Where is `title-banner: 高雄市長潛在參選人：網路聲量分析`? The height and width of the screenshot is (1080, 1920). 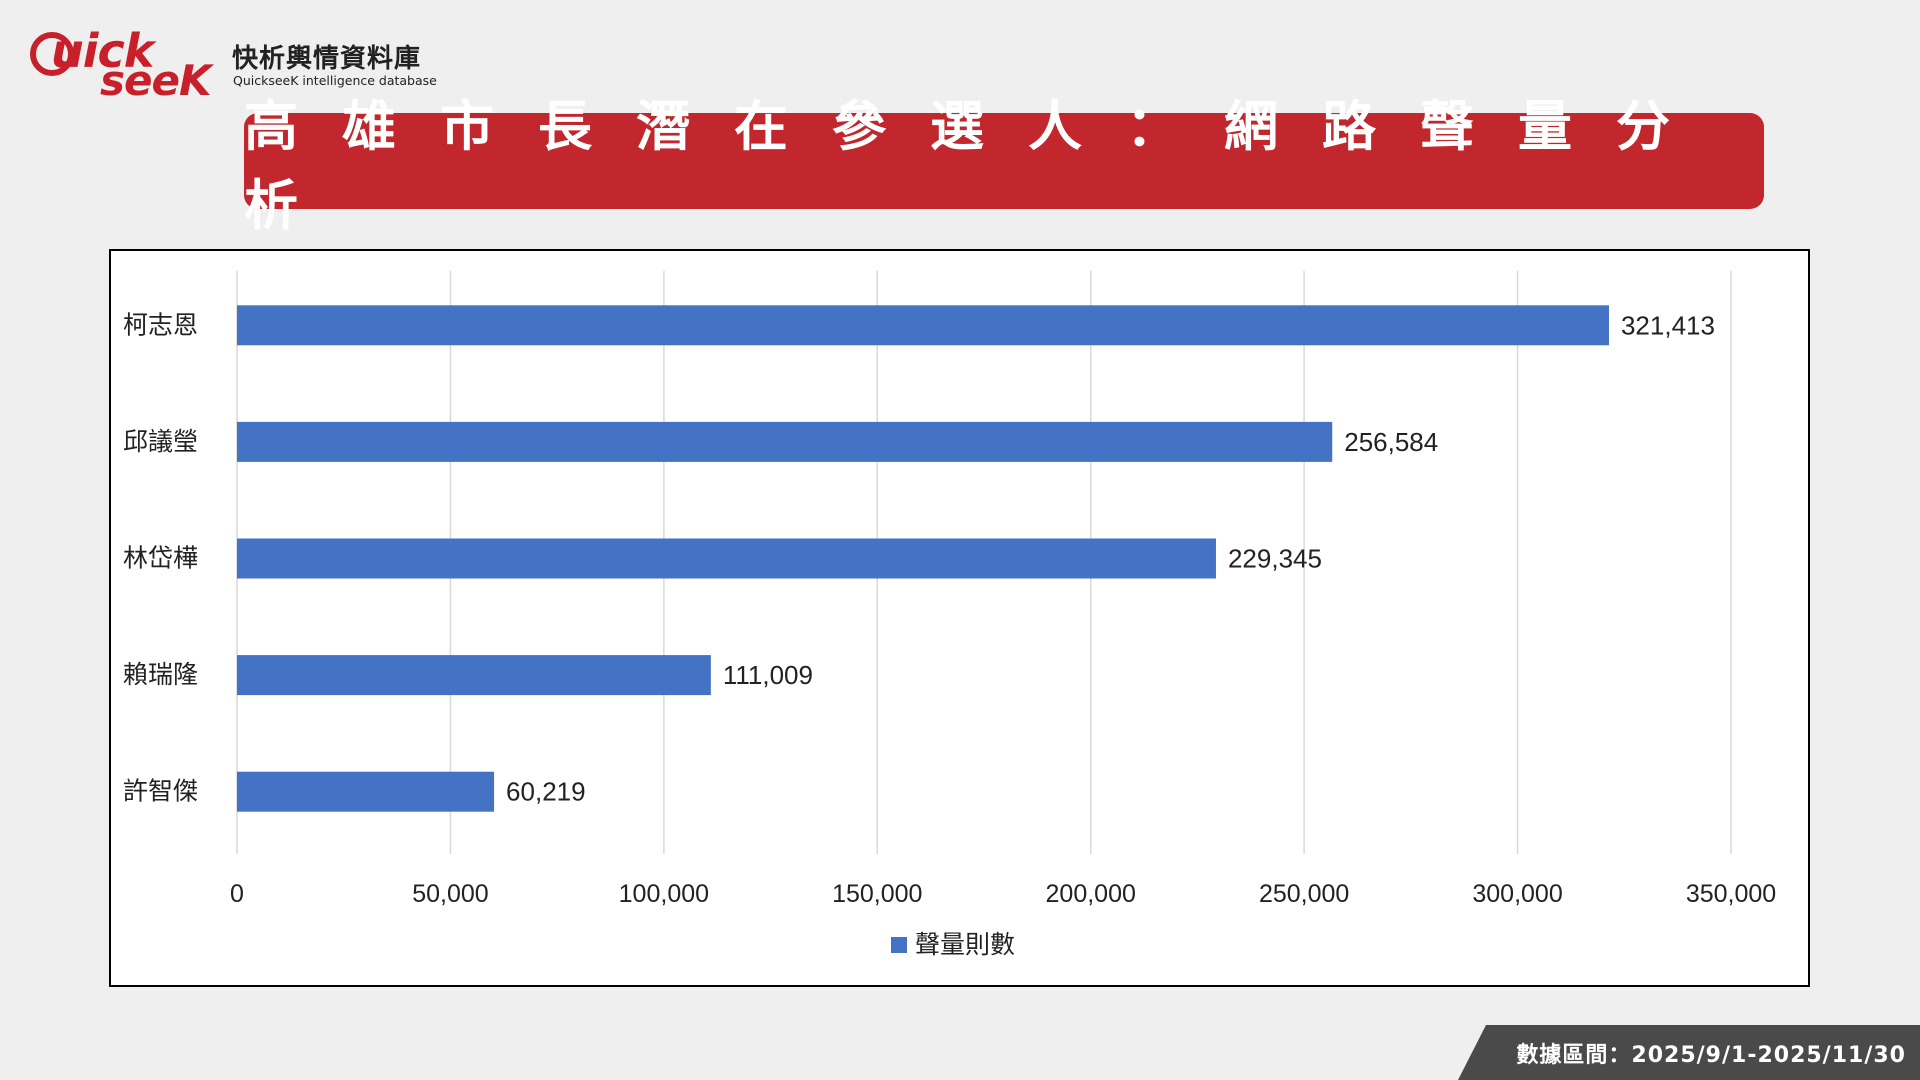
title-banner: 高雄市長潛在參選人：網路聲量分析 is located at coordinates (1004, 166).